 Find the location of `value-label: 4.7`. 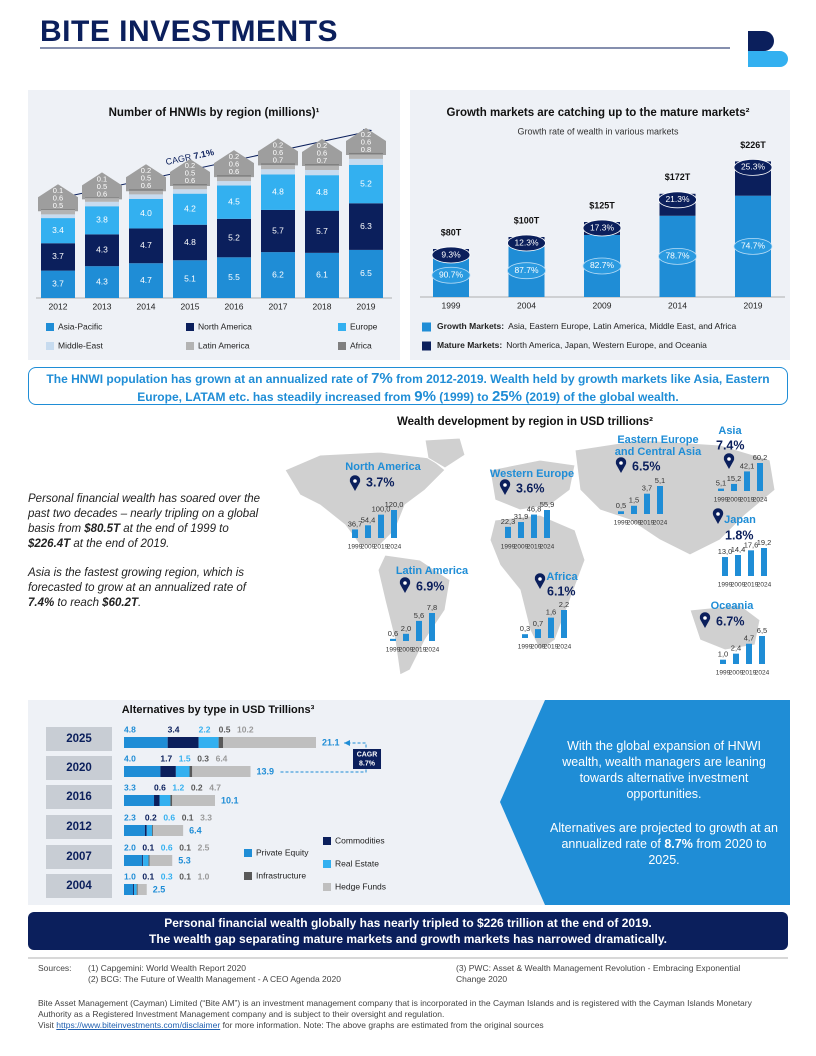

value-label: 4.7 is located at coordinates (215, 787).